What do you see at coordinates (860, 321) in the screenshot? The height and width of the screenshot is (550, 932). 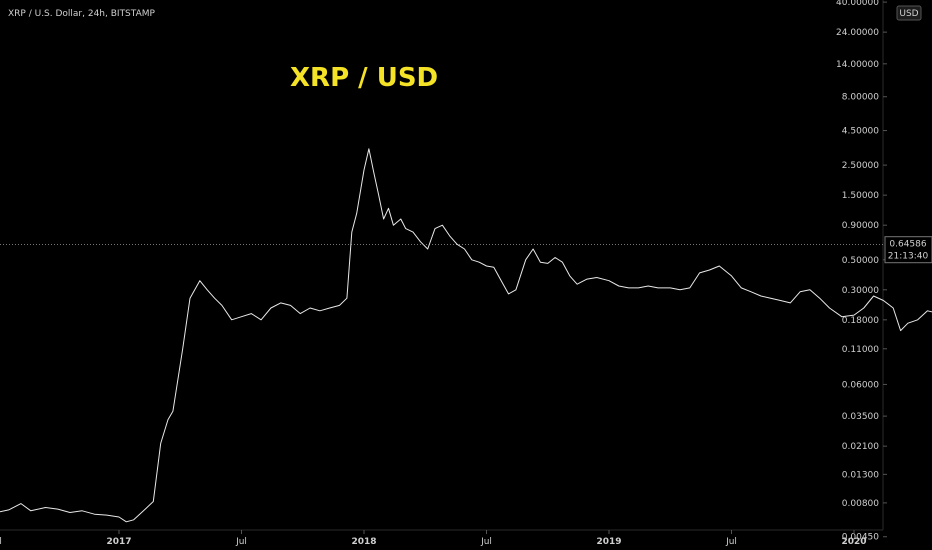 I see `y-tick-label: 0.18000` at bounding box center [860, 321].